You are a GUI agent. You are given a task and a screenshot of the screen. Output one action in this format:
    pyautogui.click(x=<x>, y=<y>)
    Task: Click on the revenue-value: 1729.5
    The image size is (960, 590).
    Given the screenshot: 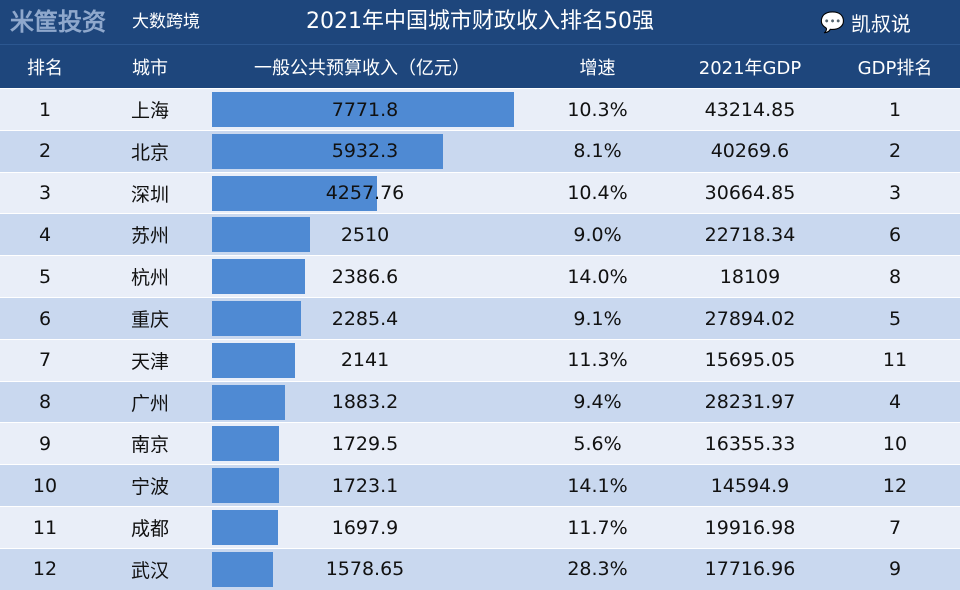 What is the action you would take?
    pyautogui.click(x=365, y=443)
    